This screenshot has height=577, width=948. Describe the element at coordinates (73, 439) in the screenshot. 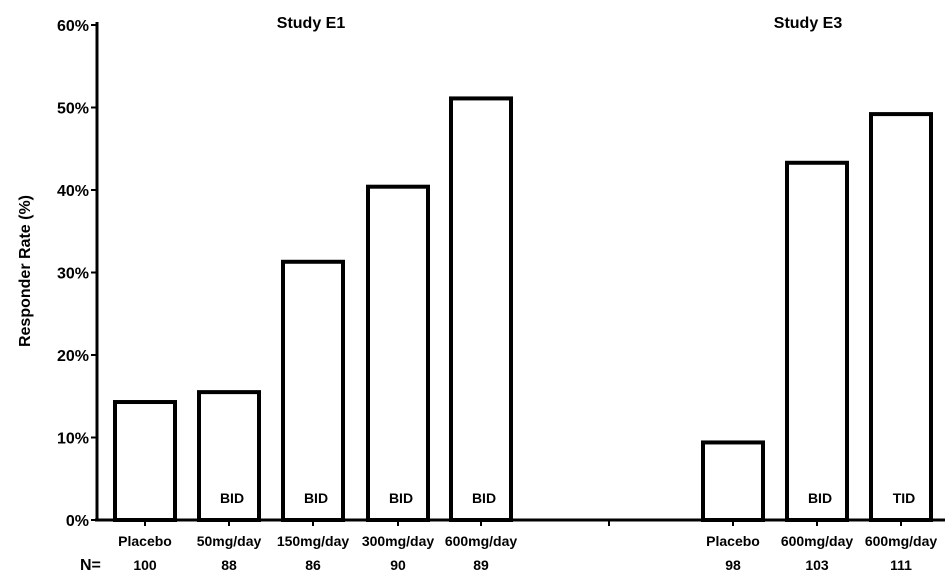

I see `y-tick-label: 10%` at that location.